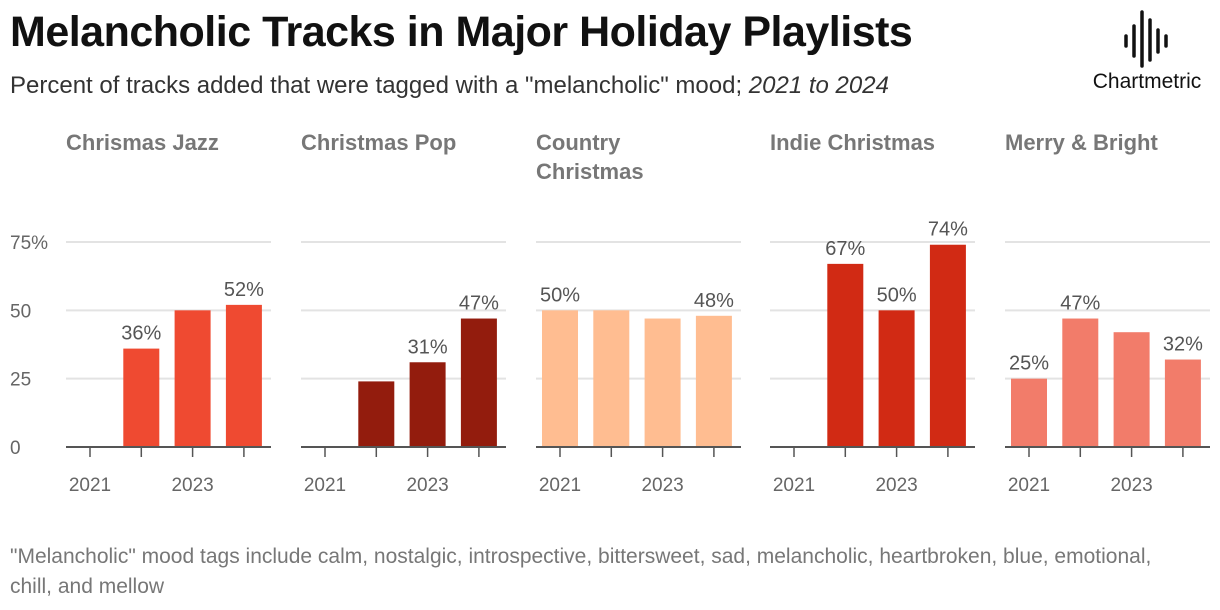 The image size is (1220, 610). Describe the element at coordinates (845, 249) in the screenshot. I see `data-label: 67%` at that location.